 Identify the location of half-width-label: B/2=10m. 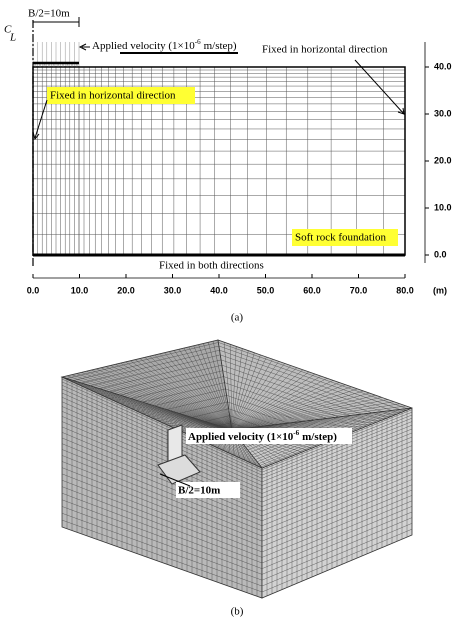
(199, 491).